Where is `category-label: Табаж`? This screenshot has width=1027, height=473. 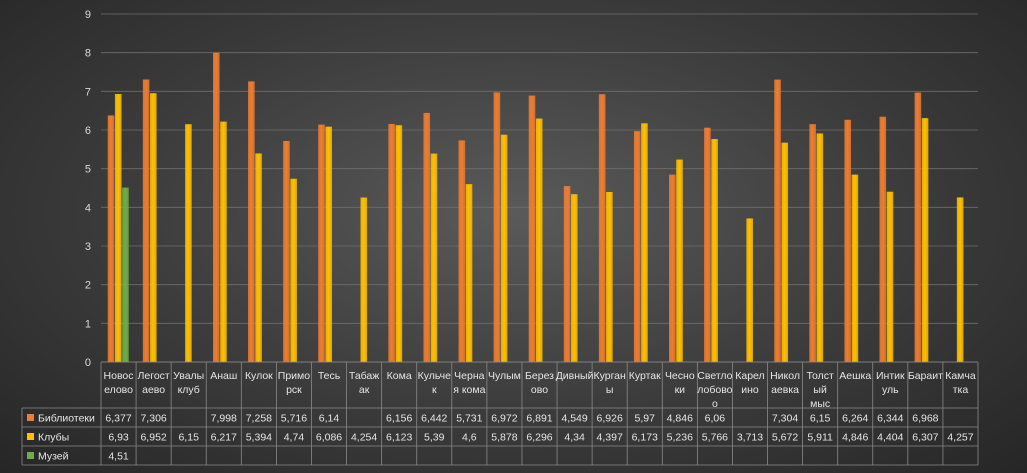
category-label: Табаж is located at coordinates (364, 376).